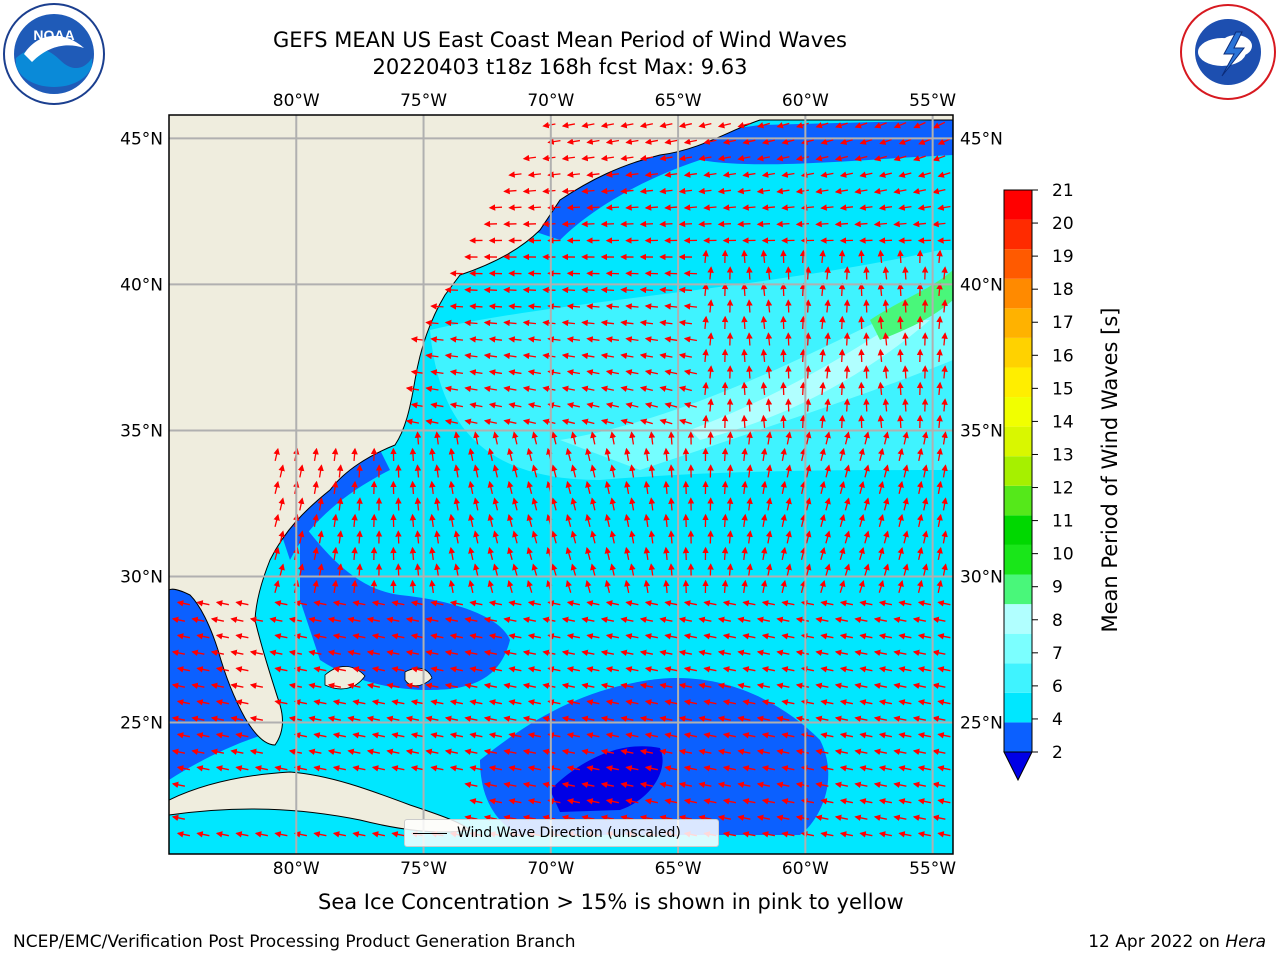 The height and width of the screenshot is (960, 1280). I want to click on longitude-labels-top: 80°W 75°W 70°W 65°W 60°W 55°W, so click(614, 101).